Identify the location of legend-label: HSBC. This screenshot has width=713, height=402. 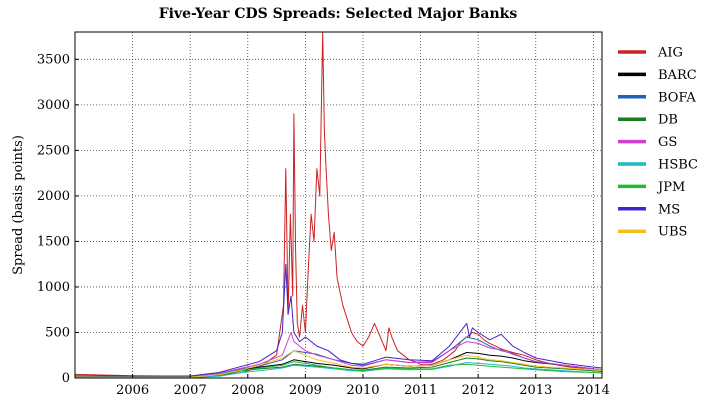
(678, 165).